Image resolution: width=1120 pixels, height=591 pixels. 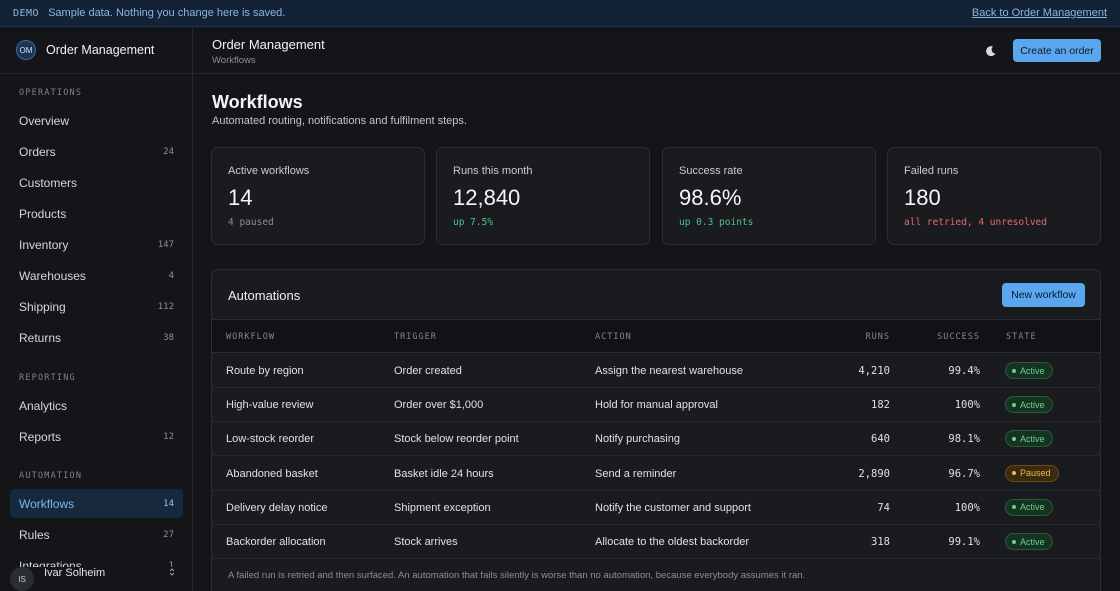 What do you see at coordinates (716, 222) in the screenshot?
I see `stat-note: up 0.3 points` at bounding box center [716, 222].